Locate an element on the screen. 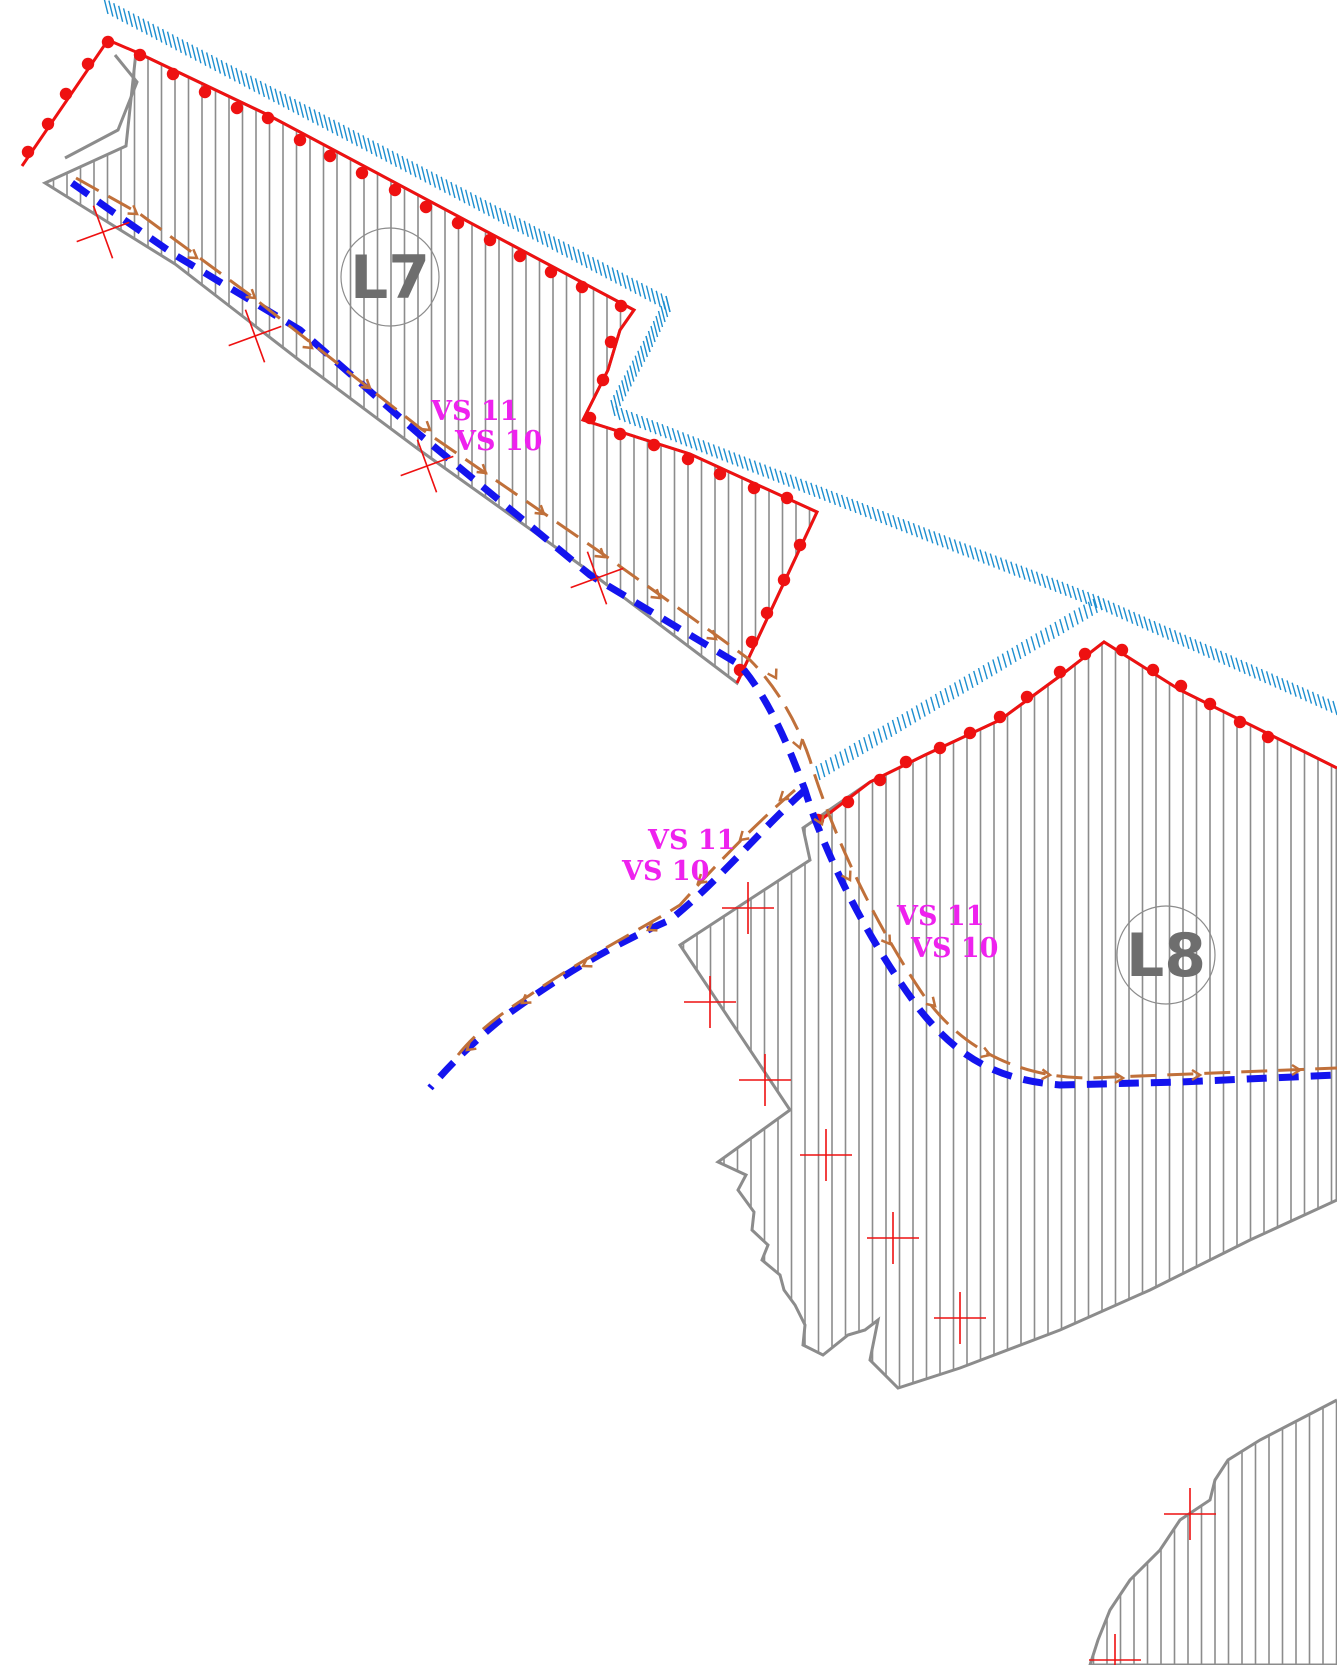  parcel-label-text: L8 is located at coordinates (1166, 956).